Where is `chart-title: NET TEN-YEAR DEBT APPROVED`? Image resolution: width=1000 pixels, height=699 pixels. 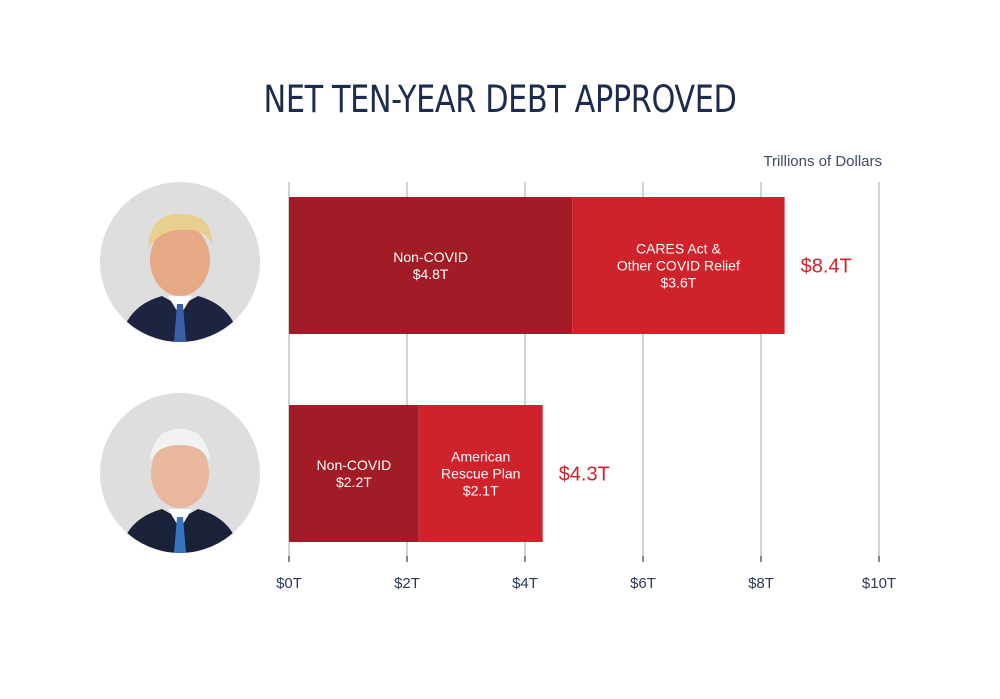
chart-title: NET TEN-YEAR DEBT APPROVED is located at coordinates (500, 99).